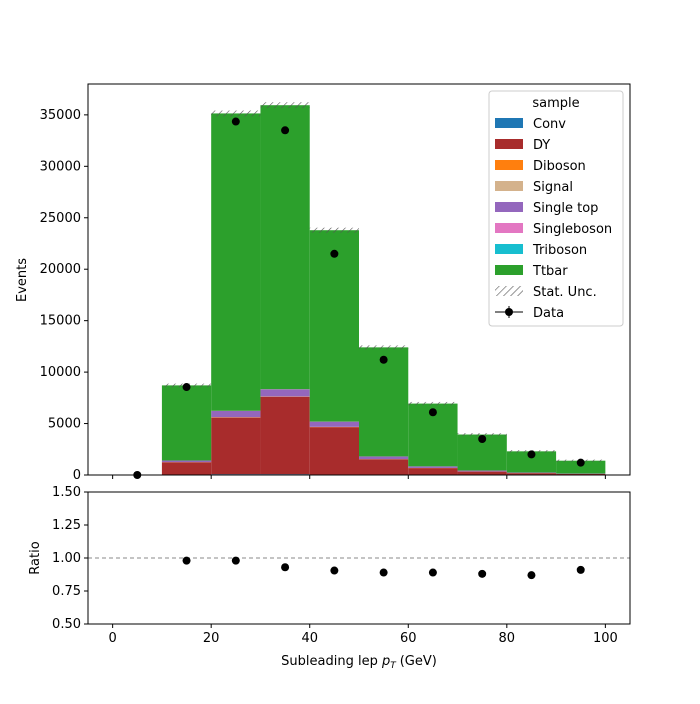 The width and height of the screenshot is (700, 704). I want to click on y-tick-label: 30000, so click(60, 166).